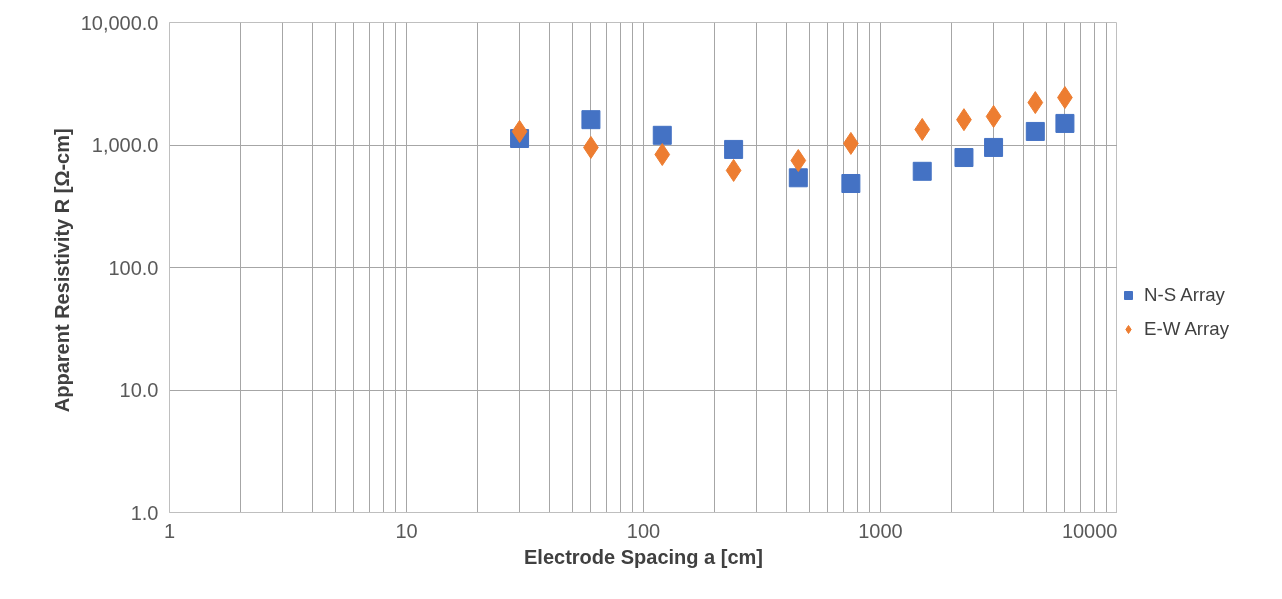 This screenshot has height=599, width=1282. Describe the element at coordinates (169, 530) in the screenshot. I see `x-tick-label: 1` at that location.